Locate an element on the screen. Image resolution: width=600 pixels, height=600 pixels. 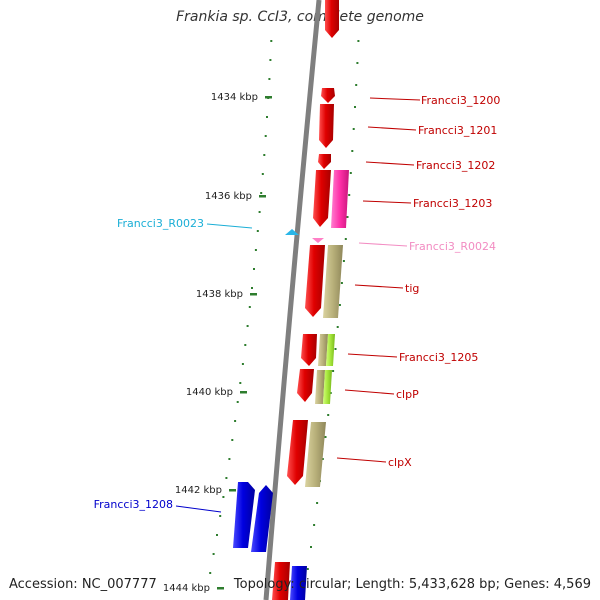
feature-Francci3_R0023 is located at coordinates (292, 232).